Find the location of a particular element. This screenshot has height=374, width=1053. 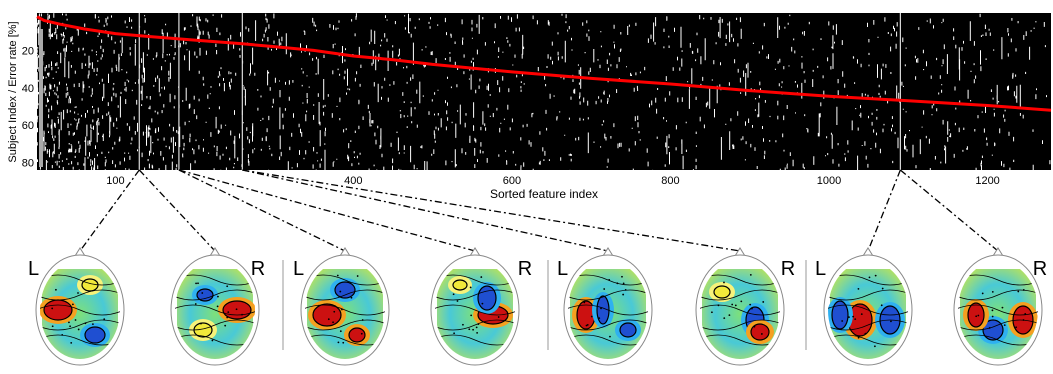

y-tick-label: 80 is located at coordinates (28, 164).